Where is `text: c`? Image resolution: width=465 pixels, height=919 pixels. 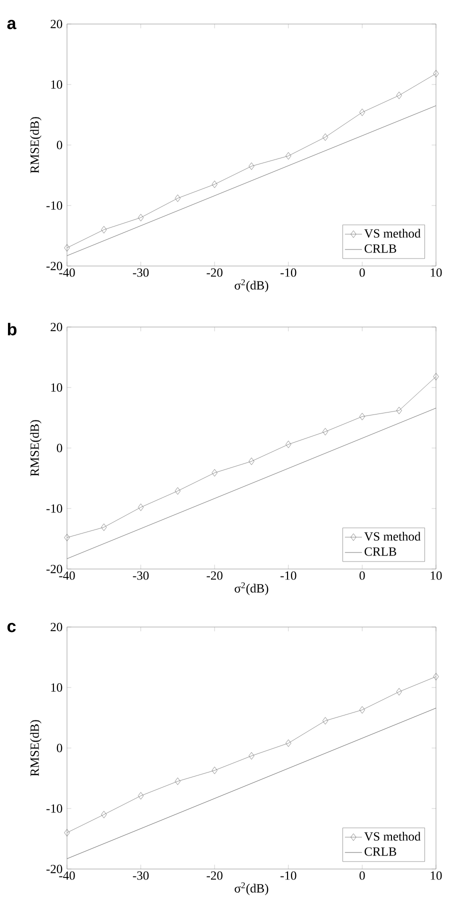
text: c is located at coordinates (11, 627).